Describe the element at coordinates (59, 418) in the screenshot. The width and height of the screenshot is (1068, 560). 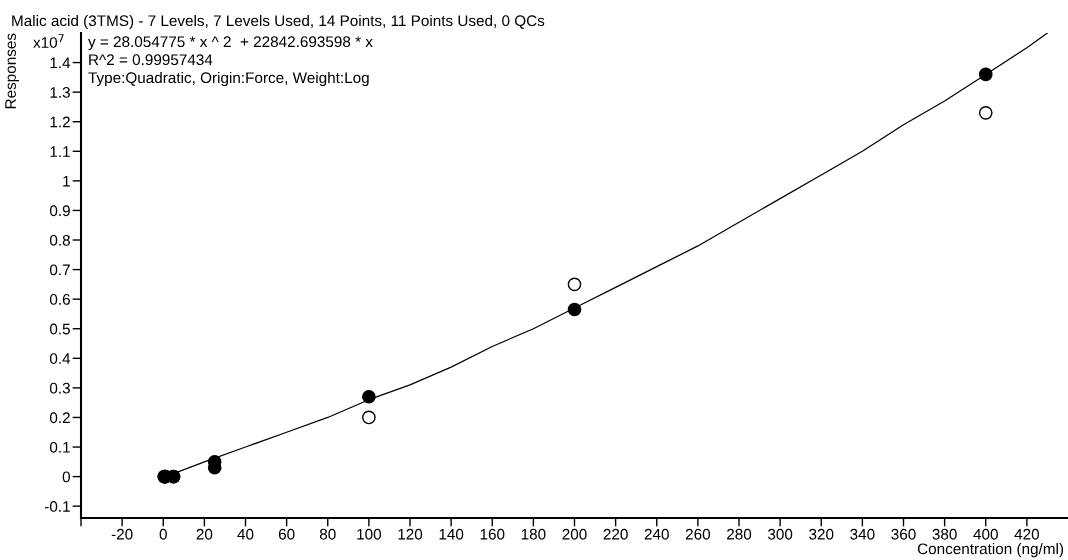
I see `y-tick-label: 0.2` at that location.